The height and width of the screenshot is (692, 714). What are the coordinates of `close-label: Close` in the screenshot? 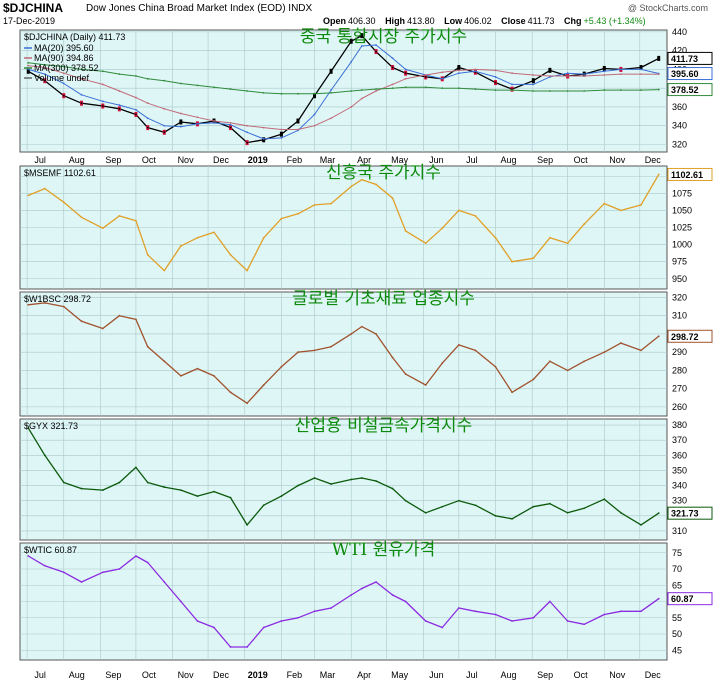 It's located at (513, 21).